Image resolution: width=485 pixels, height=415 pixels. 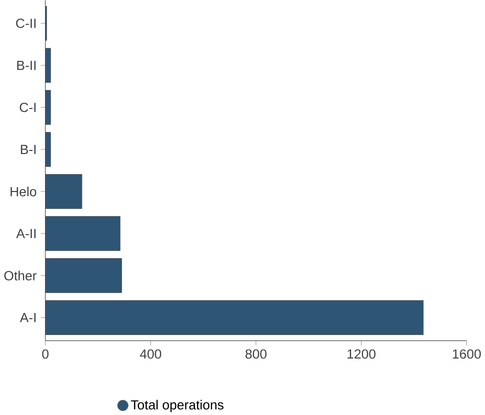 What do you see at coordinates (28, 107) in the screenshot?
I see `y-tick-label: C-I` at bounding box center [28, 107].